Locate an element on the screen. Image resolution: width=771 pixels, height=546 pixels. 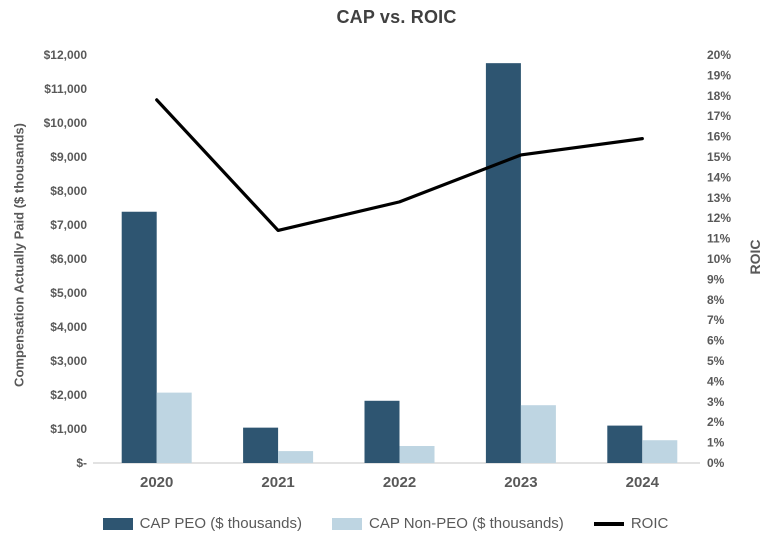
left-axis-tick-label: $2,000 is located at coordinates (68, 395).